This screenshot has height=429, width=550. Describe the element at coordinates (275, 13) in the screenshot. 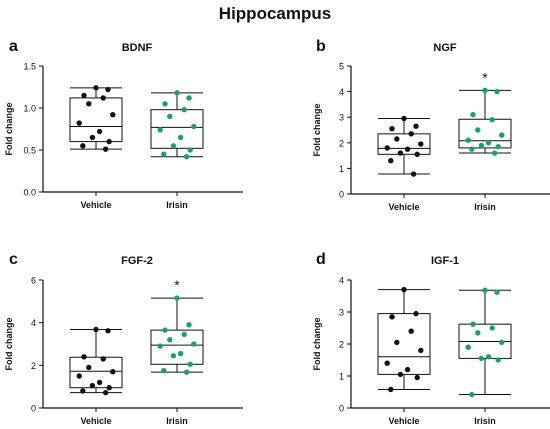

I see `figure-title: Hippocampus` at that location.